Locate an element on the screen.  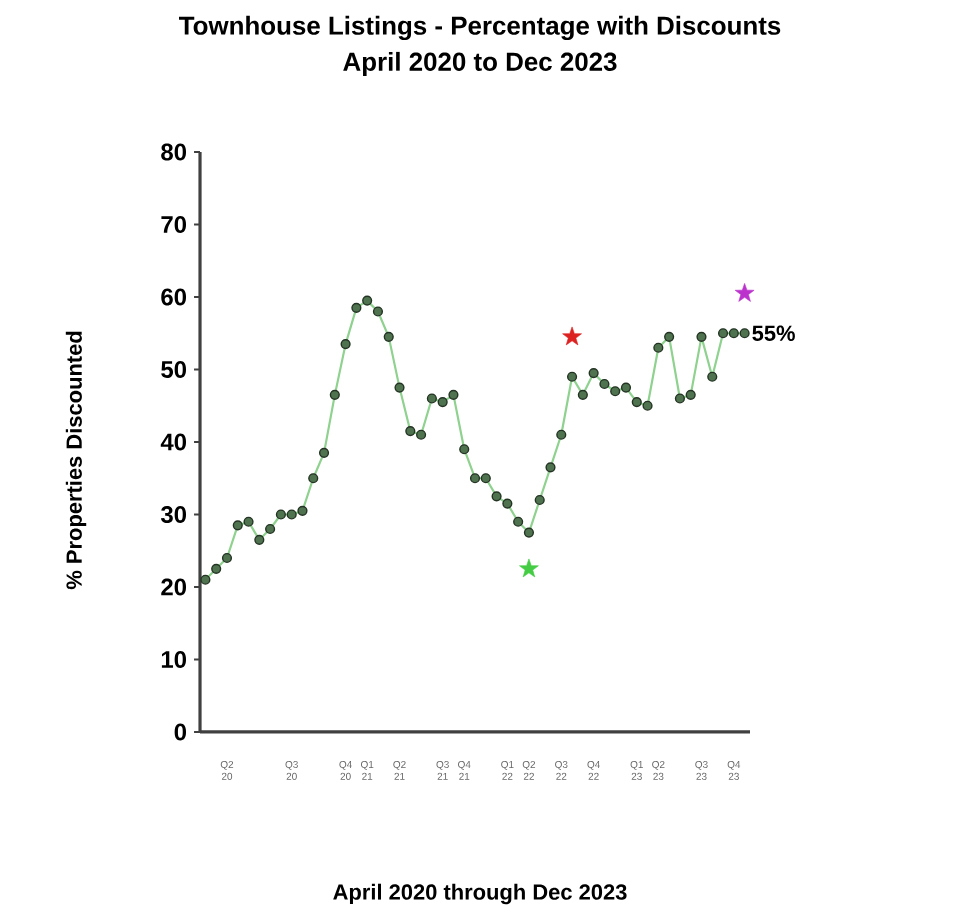
y-tick-label: 0 is located at coordinates (180, 732).